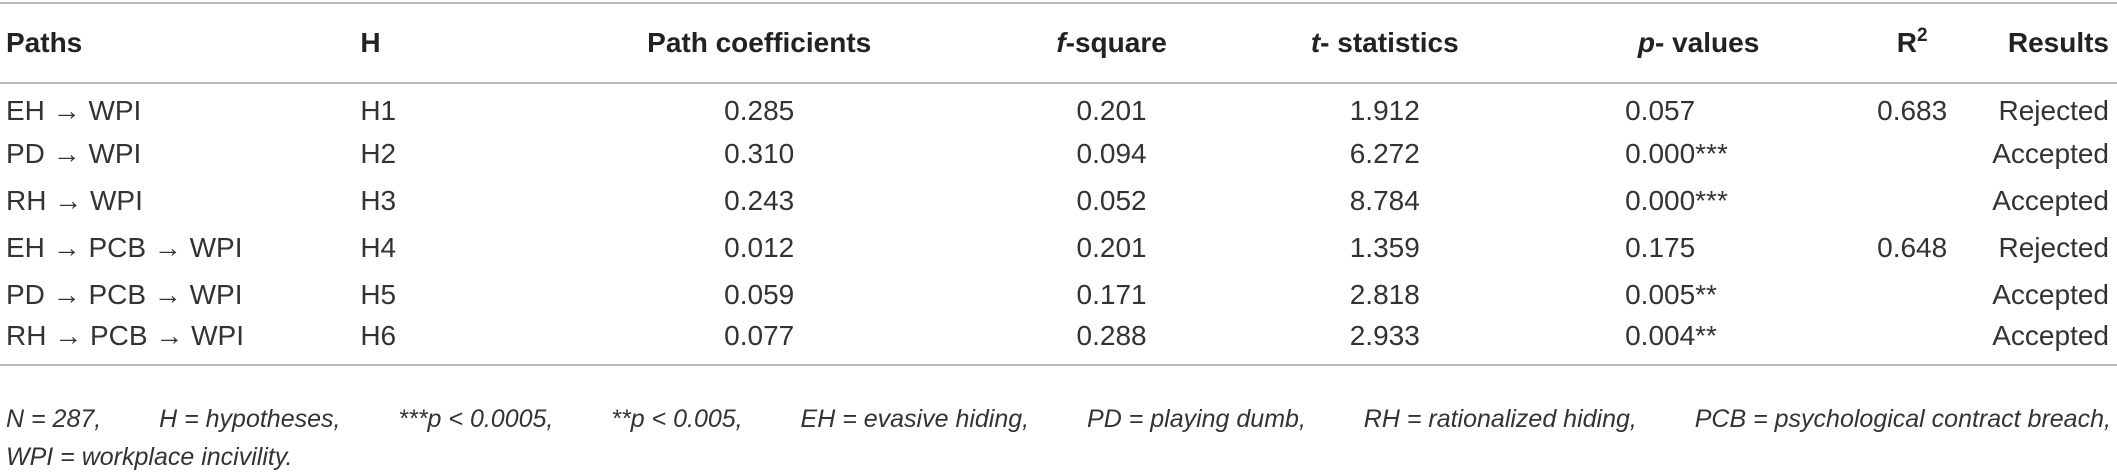 The height and width of the screenshot is (476, 2117). I want to click on header-r2-sup: 2, so click(1922, 35).